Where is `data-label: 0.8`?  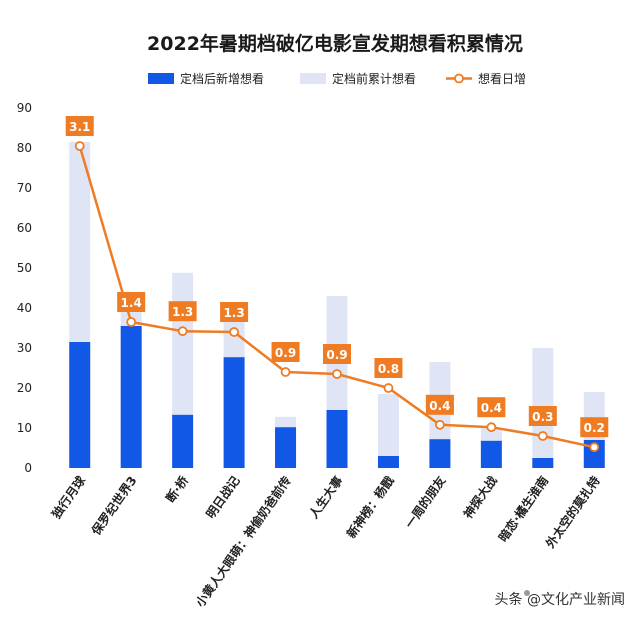 data-label: 0.8 is located at coordinates (388, 369).